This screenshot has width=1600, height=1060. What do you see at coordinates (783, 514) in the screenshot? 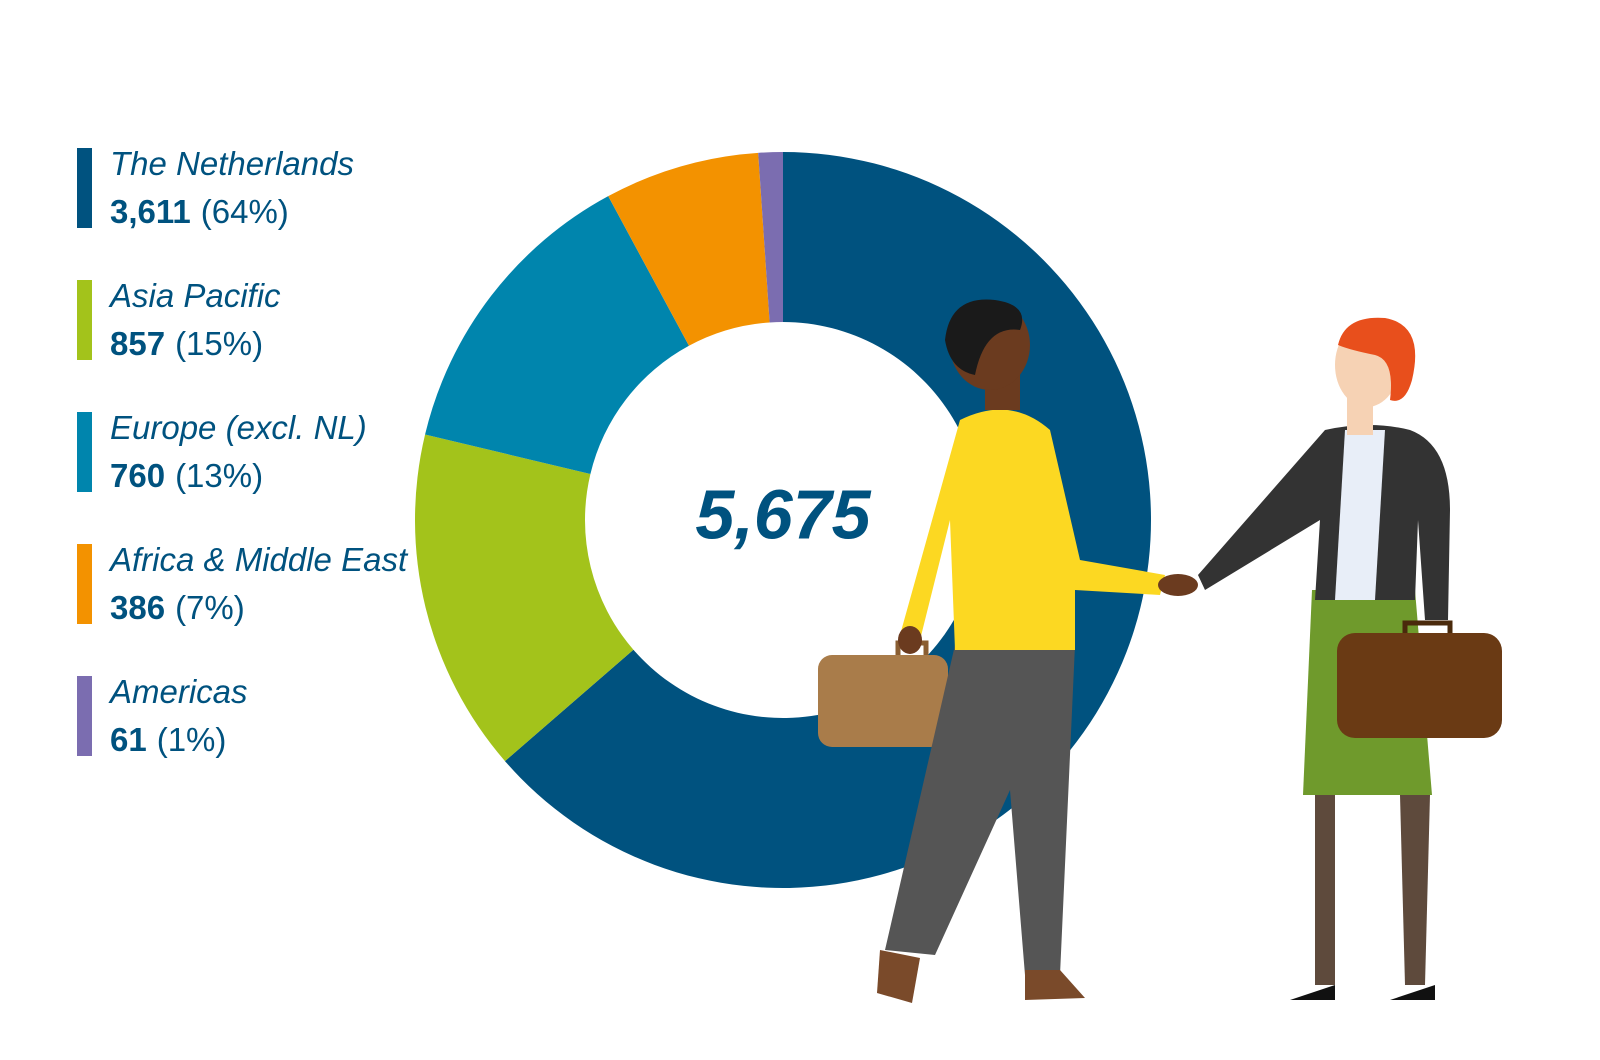
I see `total-label: 5,675` at bounding box center [783, 514].